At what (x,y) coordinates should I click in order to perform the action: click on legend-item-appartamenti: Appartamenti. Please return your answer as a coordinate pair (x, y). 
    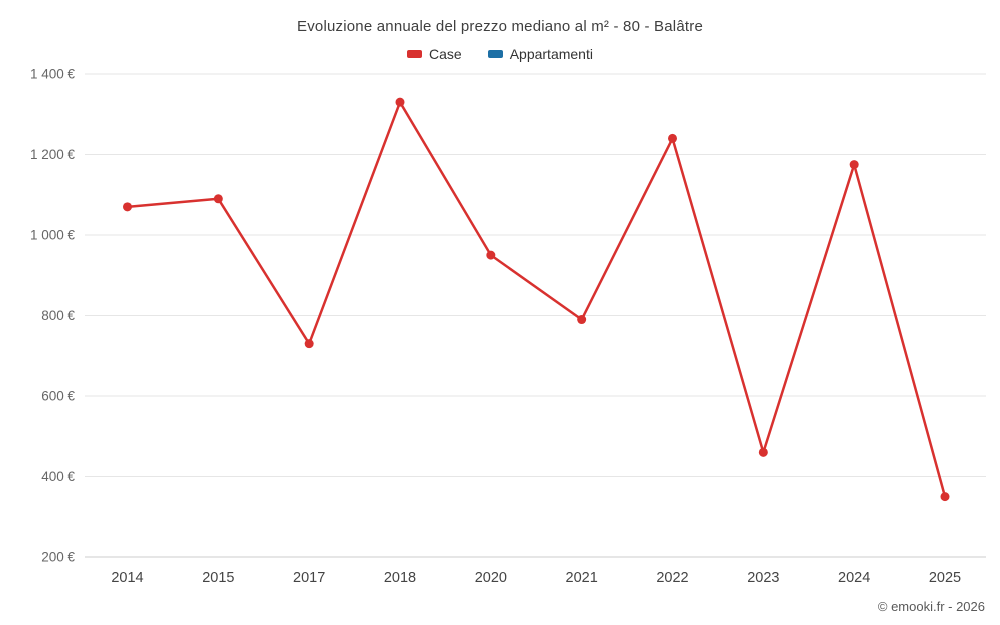
    Looking at the image, I should click on (540, 54).